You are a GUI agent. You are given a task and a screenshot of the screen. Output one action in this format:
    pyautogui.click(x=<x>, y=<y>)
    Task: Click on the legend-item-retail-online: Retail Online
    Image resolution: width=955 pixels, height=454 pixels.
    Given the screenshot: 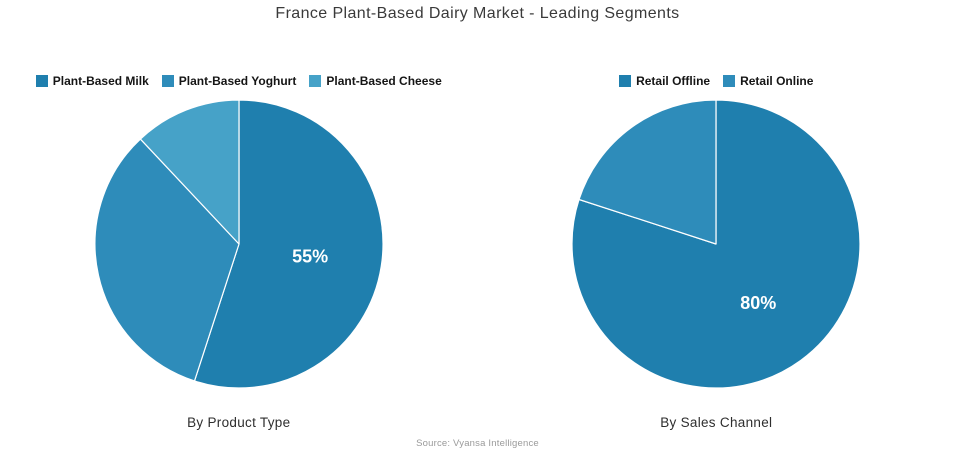 What is the action you would take?
    pyautogui.click(x=768, y=81)
    